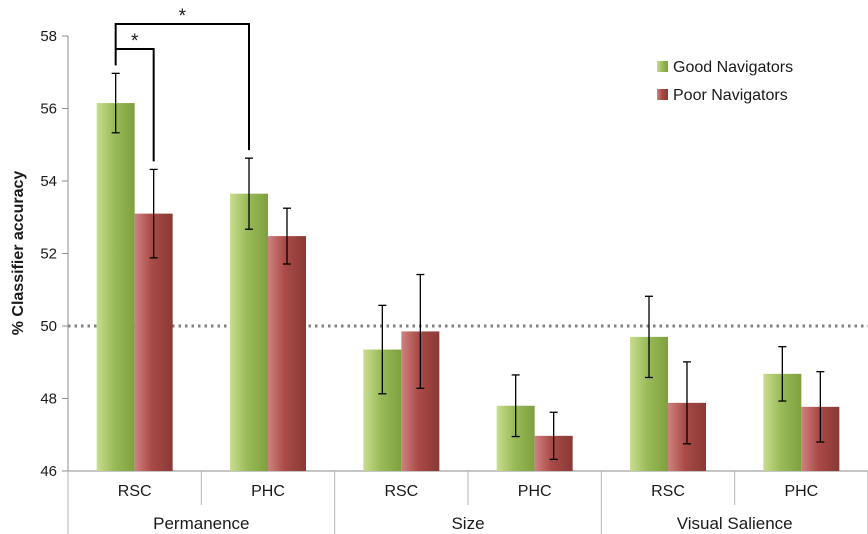 Image resolution: width=868 pixels, height=534 pixels. What do you see at coordinates (730, 95) in the screenshot?
I see `legend-label: Poor Navigators` at bounding box center [730, 95].